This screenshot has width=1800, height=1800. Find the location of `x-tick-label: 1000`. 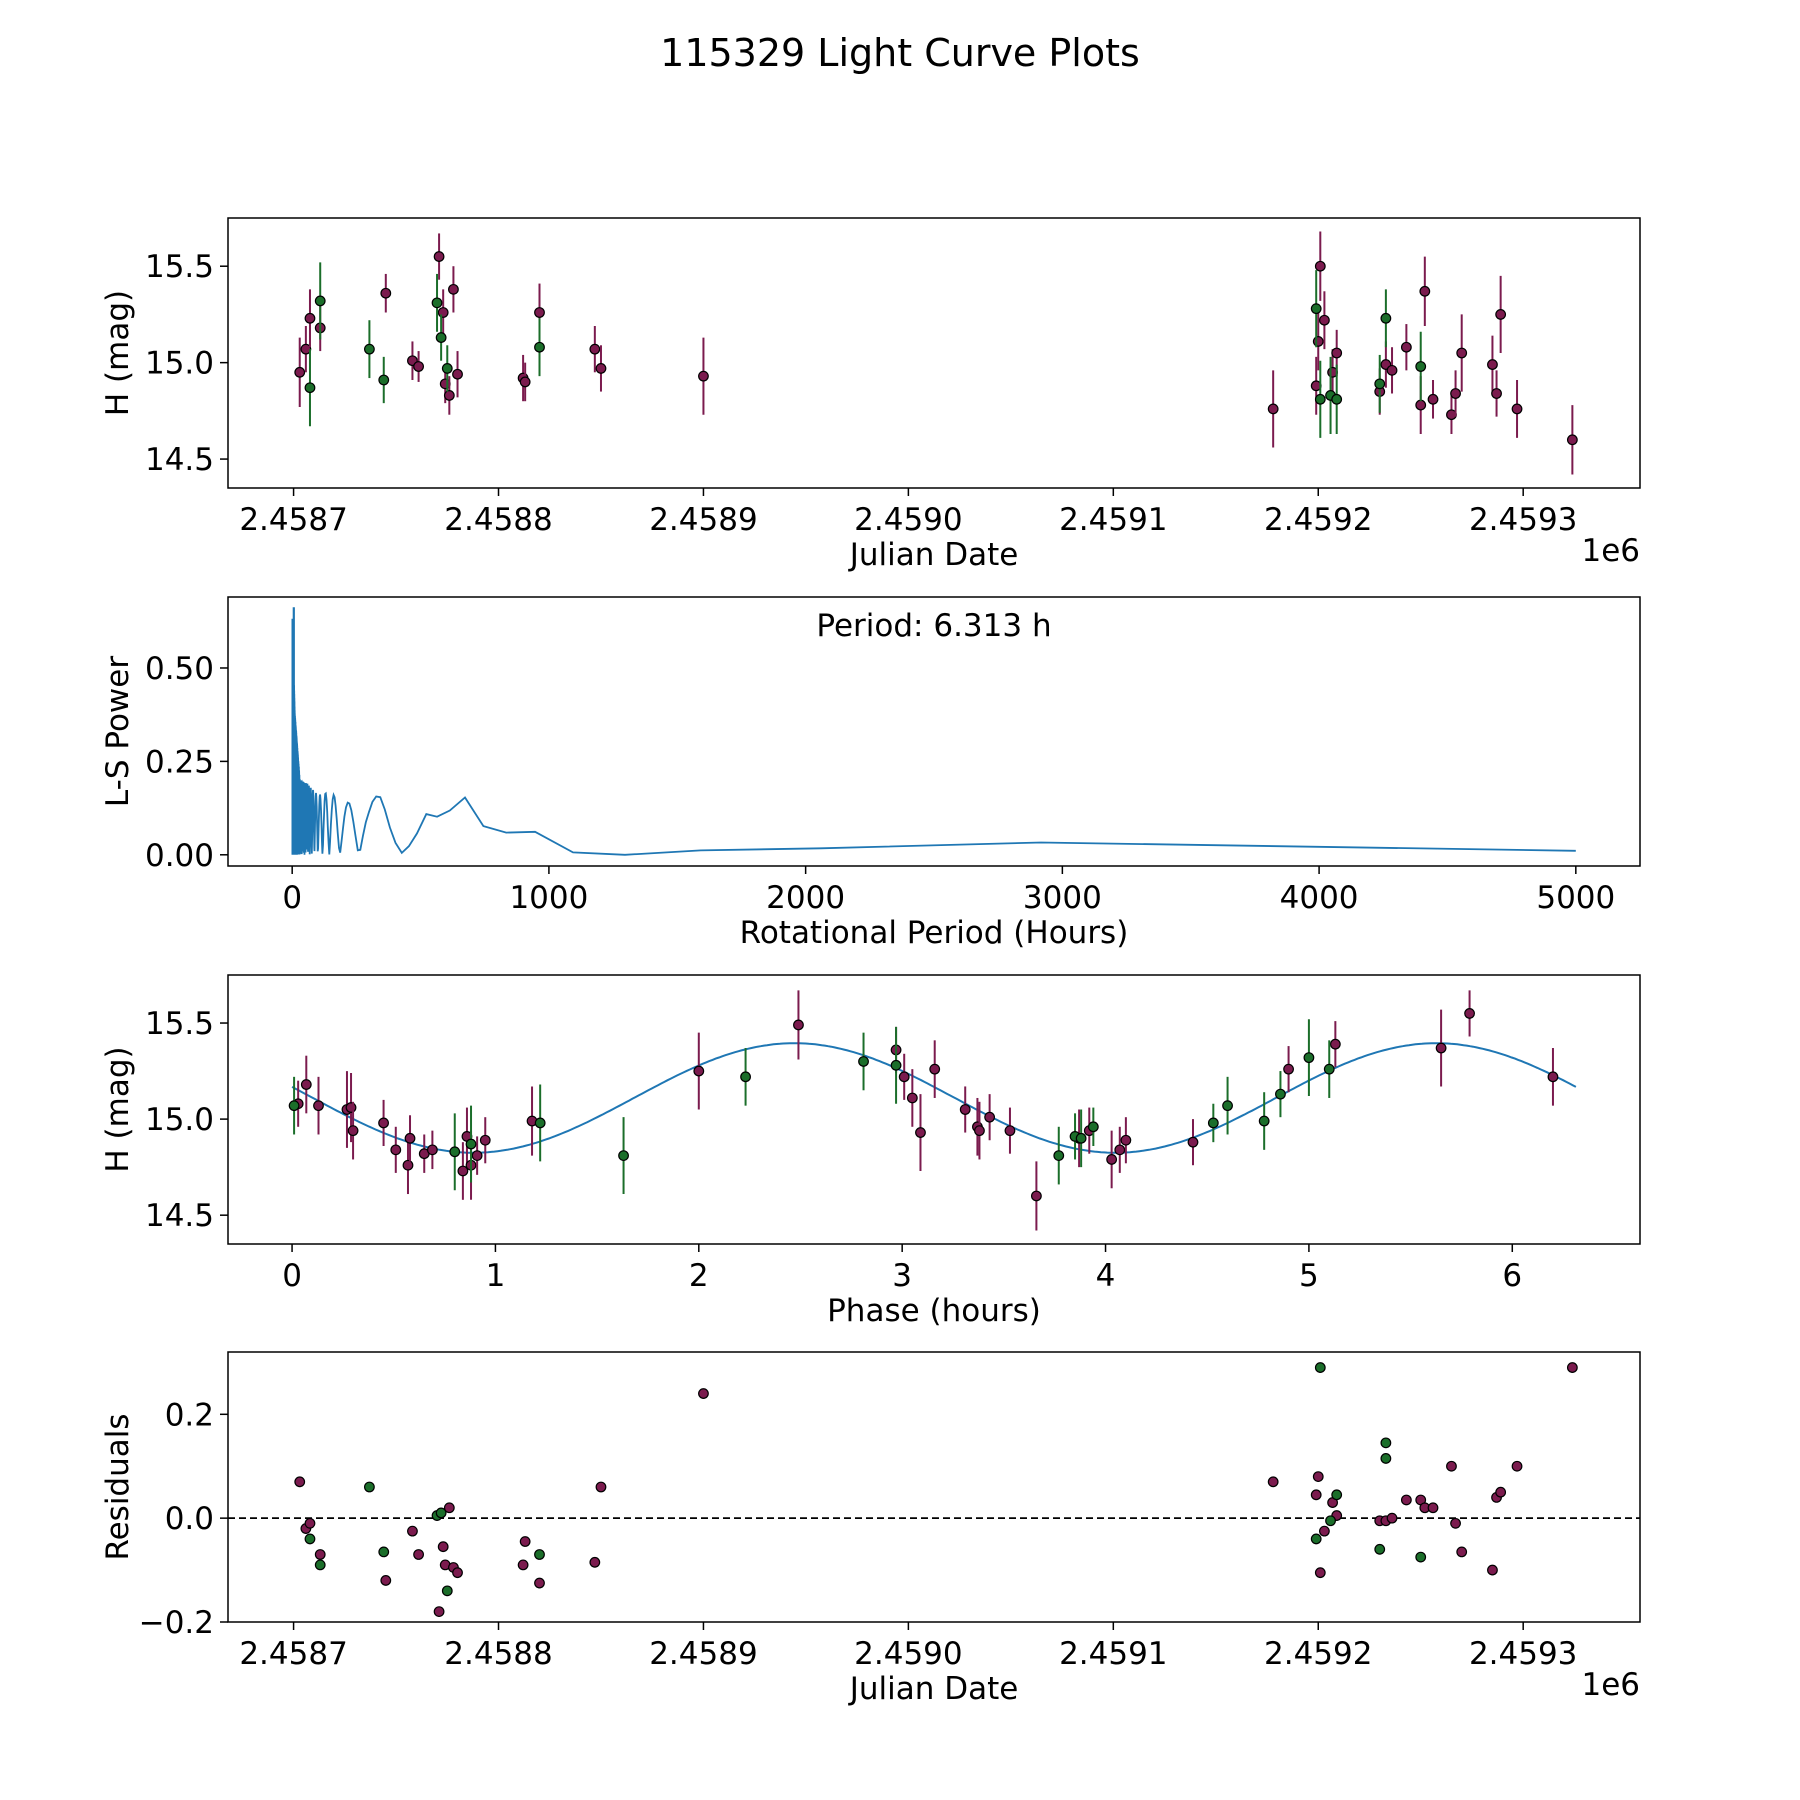

x-tick-label: 1000 is located at coordinates (548, 898).